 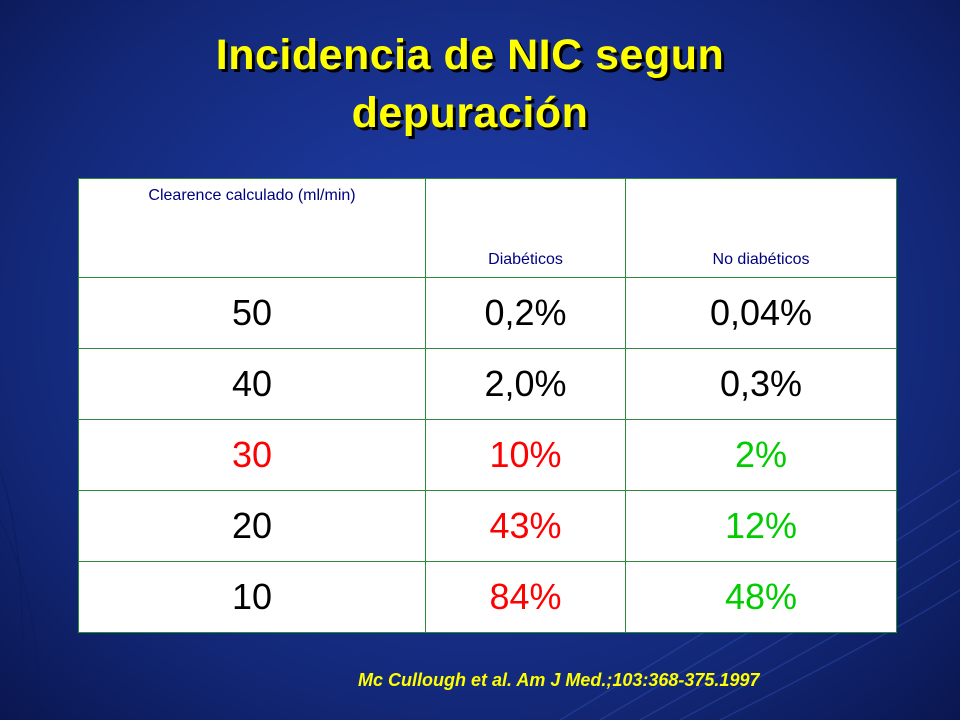 What do you see at coordinates (252, 526) in the screenshot?
I see `cell-clearance: 20` at bounding box center [252, 526].